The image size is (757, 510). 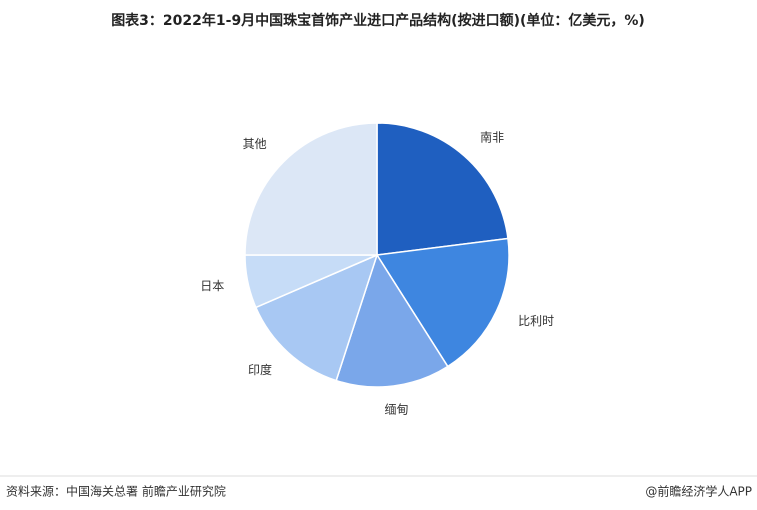 I want to click on slice-label: 其他, so click(x=255, y=144).